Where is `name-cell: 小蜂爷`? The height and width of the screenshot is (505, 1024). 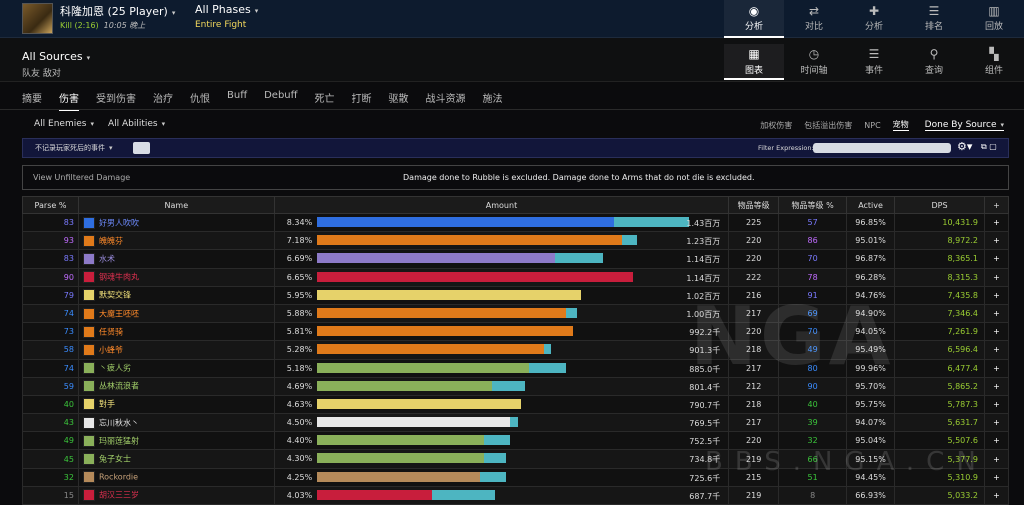 name-cell: 小蜂爷 is located at coordinates (176, 350).